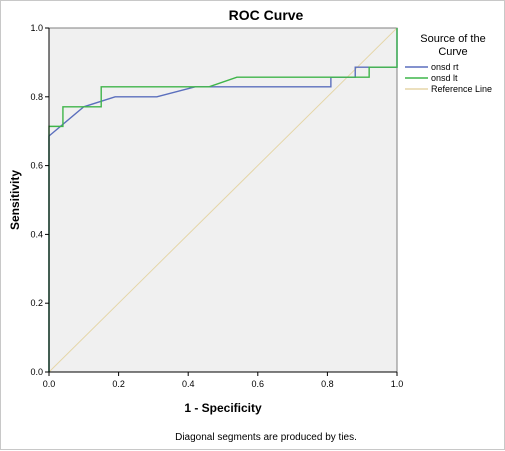 The width and height of the screenshot is (505, 451). What do you see at coordinates (266, 437) in the screenshot?
I see `footnote: Diagonal segments are produced by ties.` at bounding box center [266, 437].